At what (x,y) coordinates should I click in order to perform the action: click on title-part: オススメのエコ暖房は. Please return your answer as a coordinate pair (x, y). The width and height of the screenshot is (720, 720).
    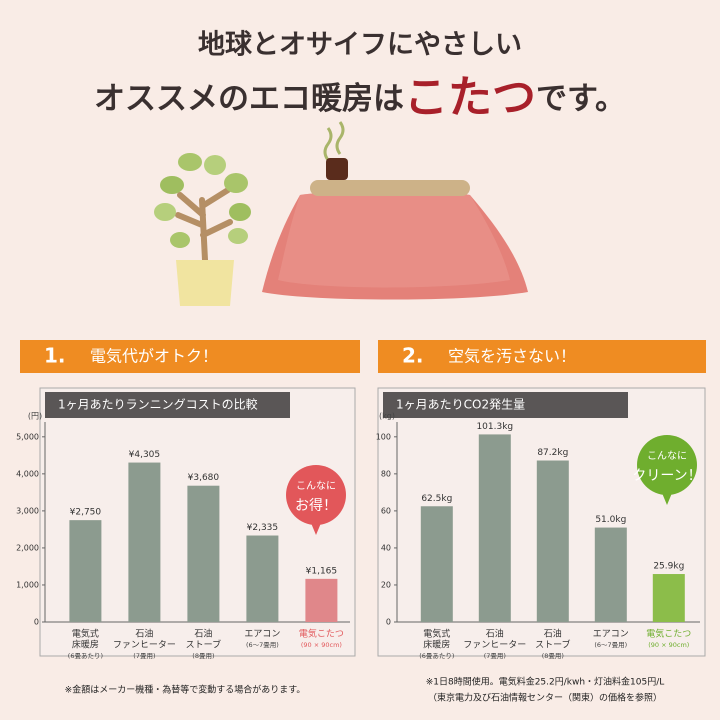
    Looking at the image, I should click on (249, 99).